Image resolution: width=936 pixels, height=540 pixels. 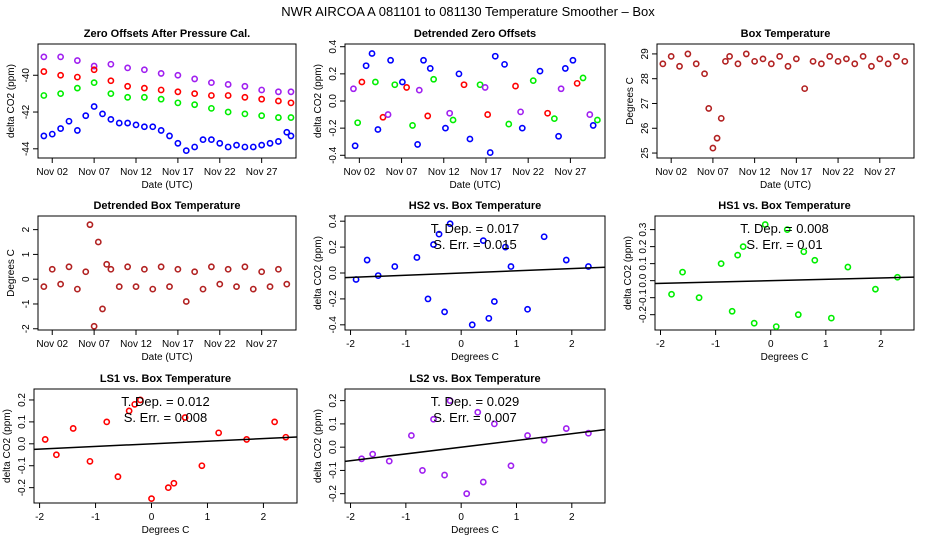 What do you see at coordinates (22, 400) in the screenshot?
I see `y-tick-label: 0.2` at bounding box center [22, 400].